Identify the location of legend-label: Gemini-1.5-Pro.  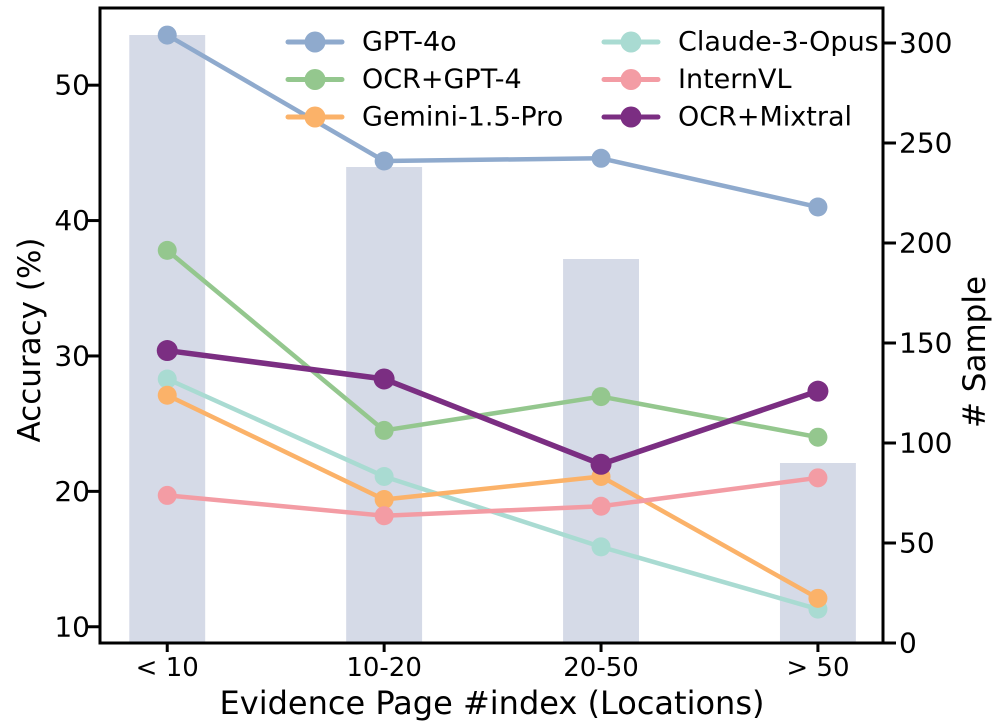
(462, 117).